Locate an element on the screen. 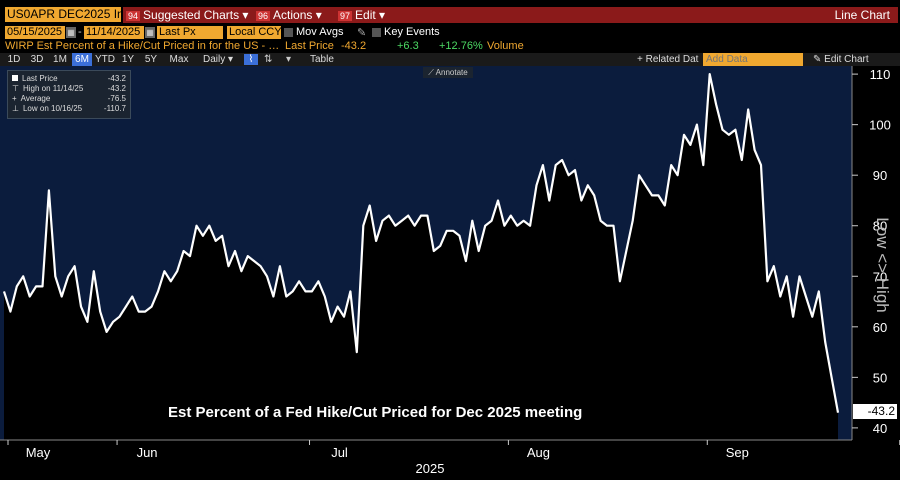  x-tick-label: Aug is located at coordinates (538, 452).